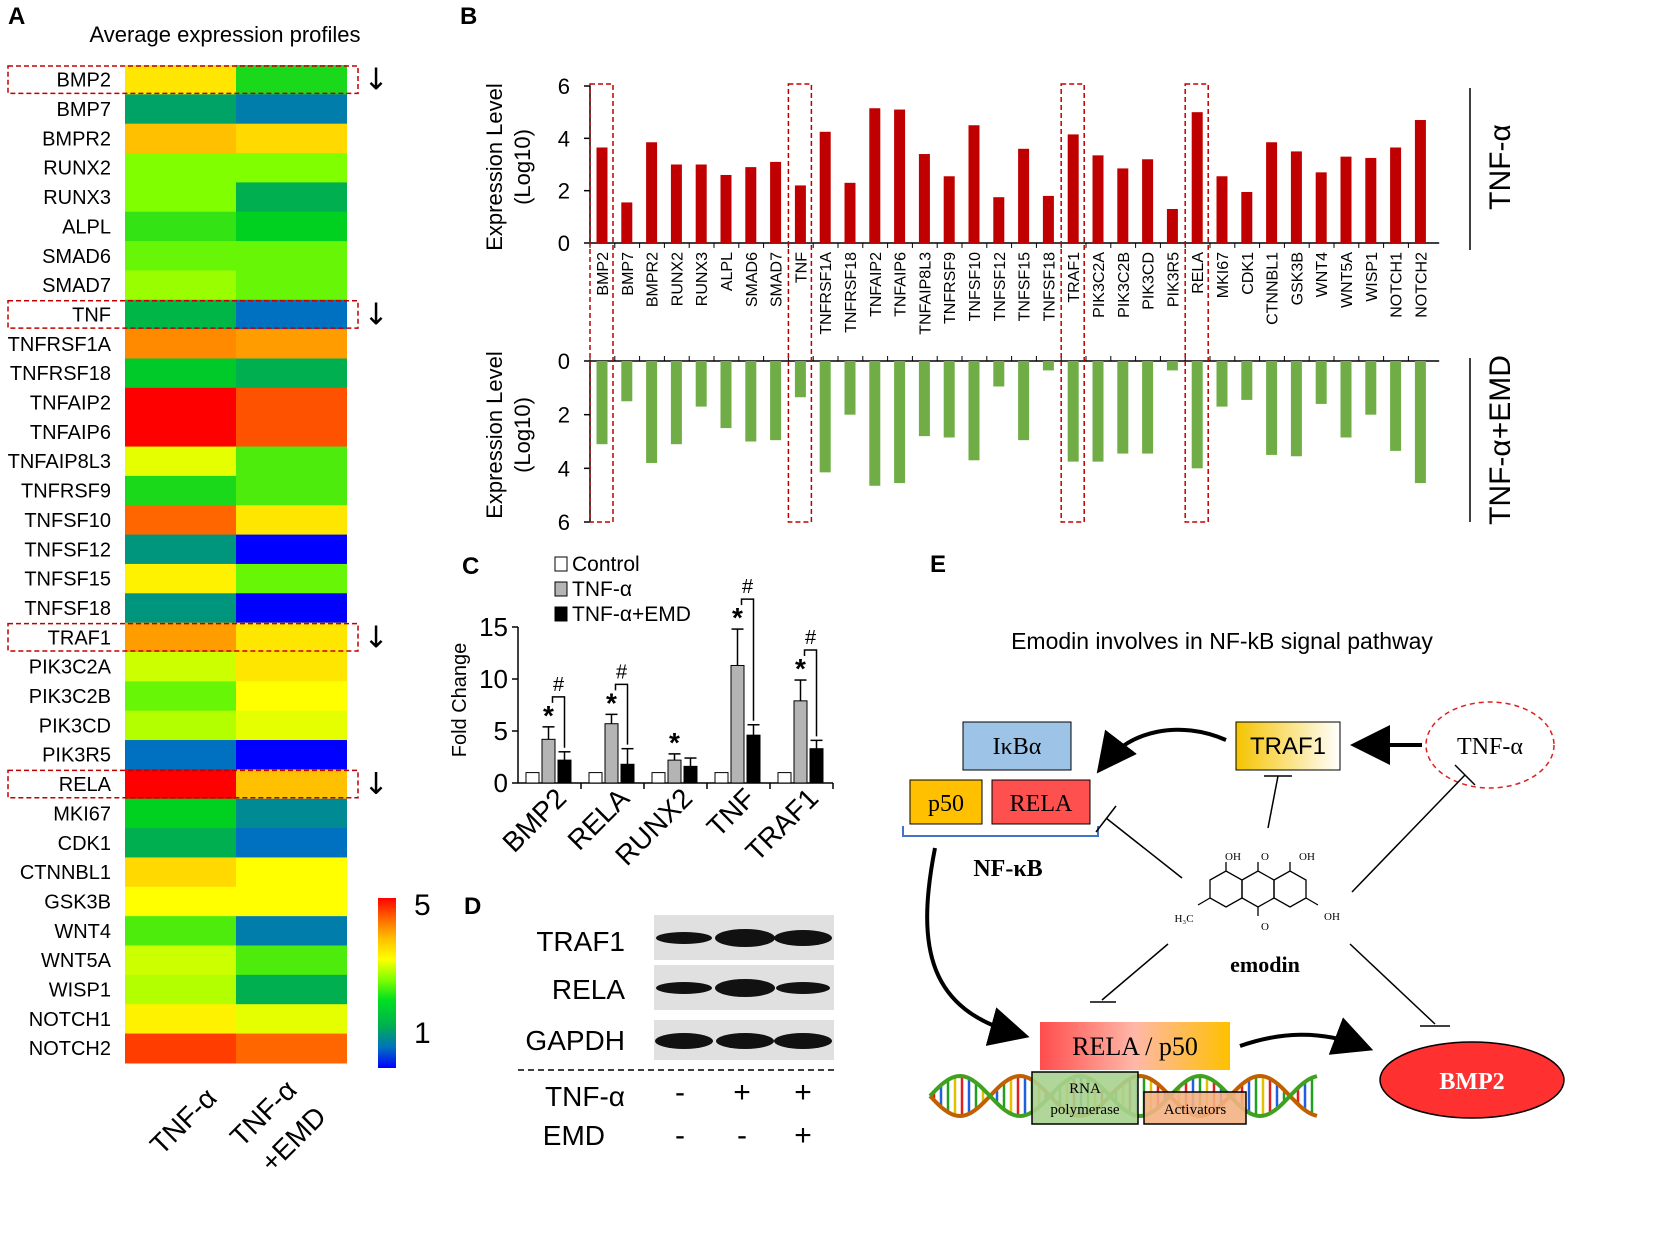 The height and width of the screenshot is (1254, 1667). What do you see at coordinates (291, 784) in the screenshot?
I see `heat-cell-emd-rela` at bounding box center [291, 784].